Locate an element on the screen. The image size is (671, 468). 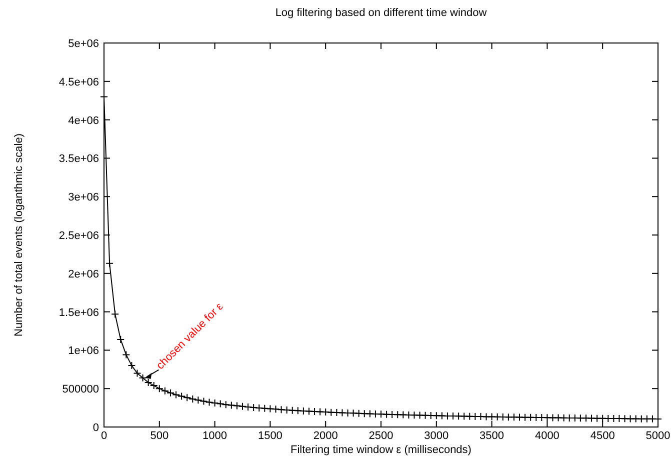
y-tick-label: 5e+06 is located at coordinates (83, 44).